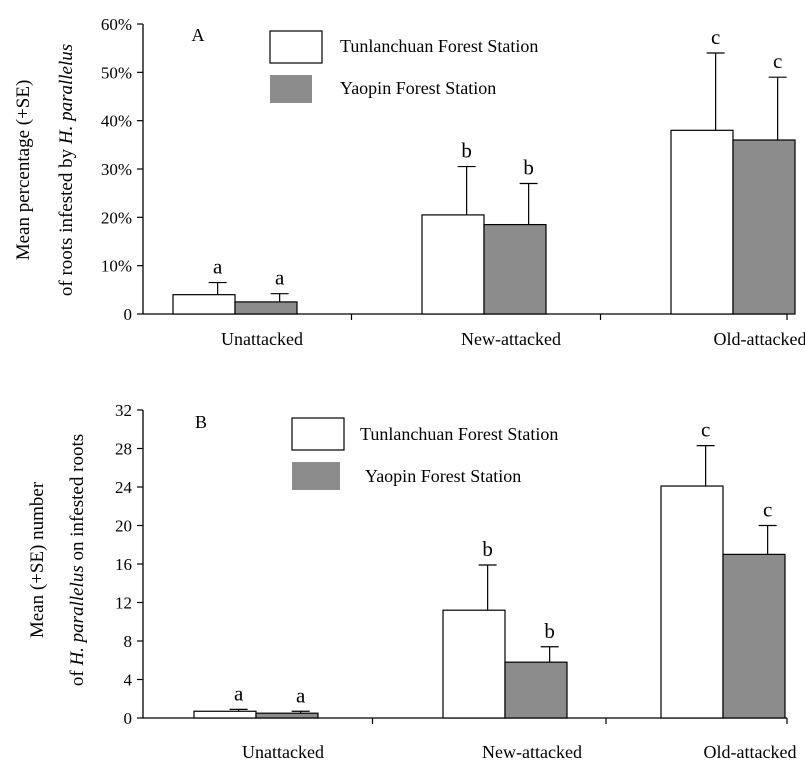 This screenshot has height=765, width=805. I want to click on panel-label: B, so click(201, 422).